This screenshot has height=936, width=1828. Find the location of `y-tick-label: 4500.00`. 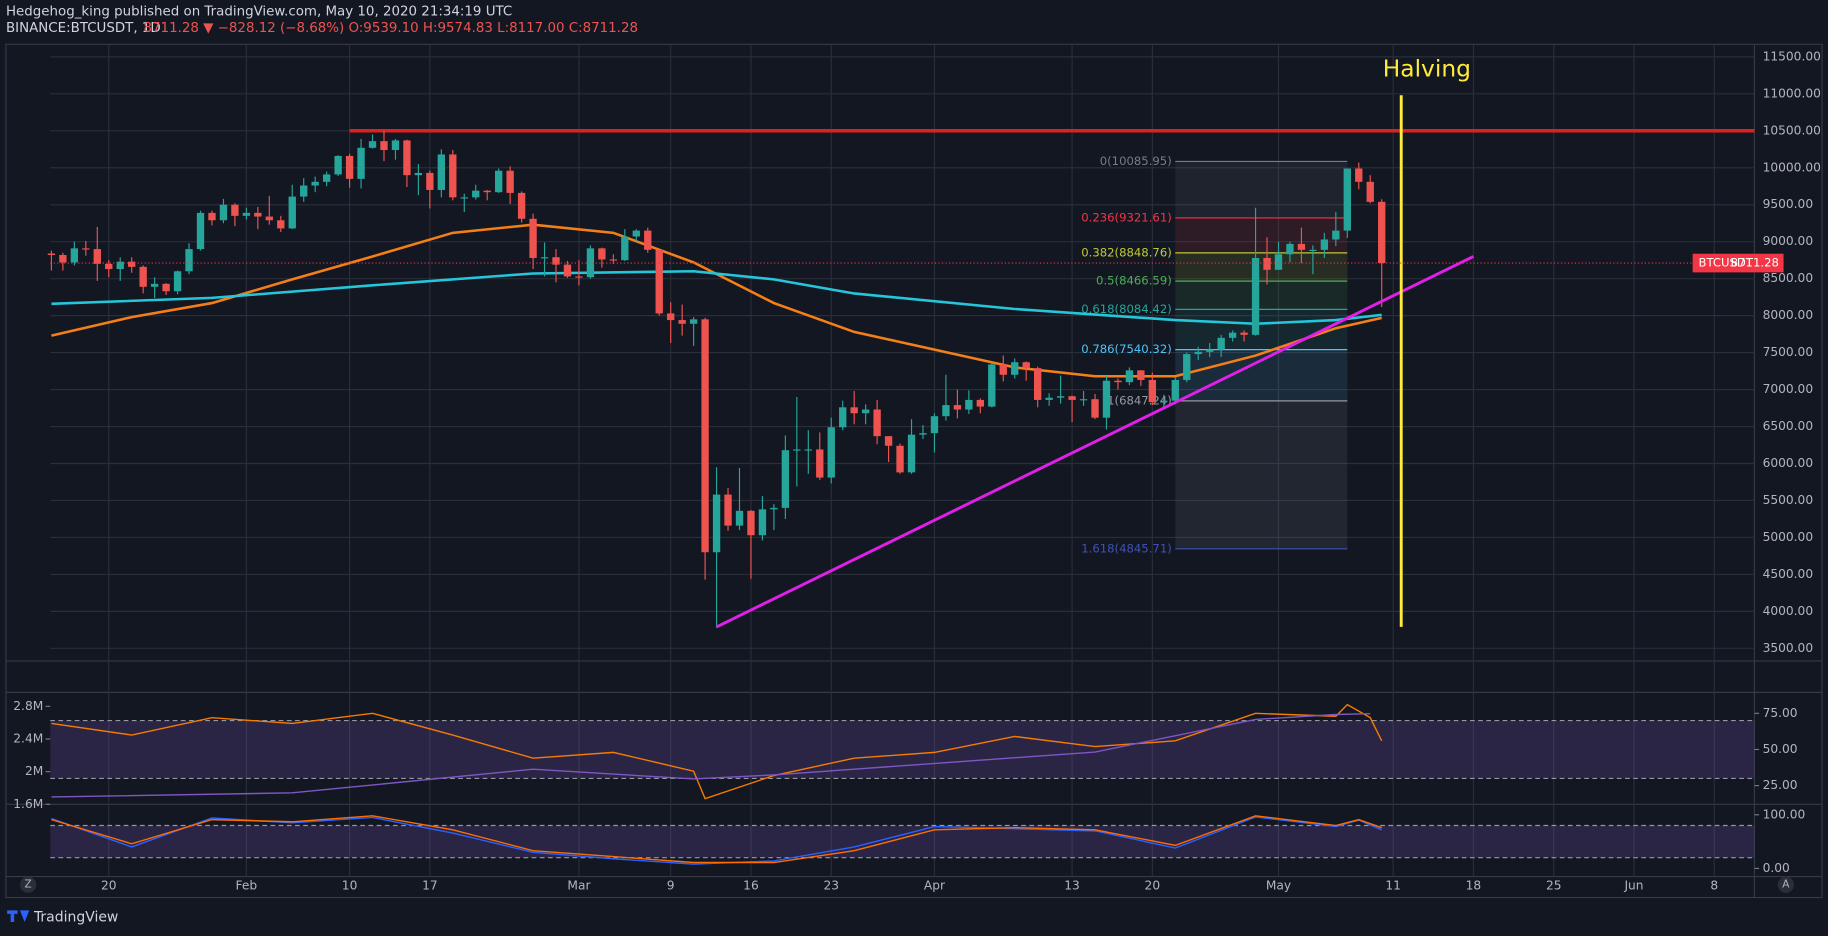

y-tick-label: 4500.00 is located at coordinates (1788, 574).